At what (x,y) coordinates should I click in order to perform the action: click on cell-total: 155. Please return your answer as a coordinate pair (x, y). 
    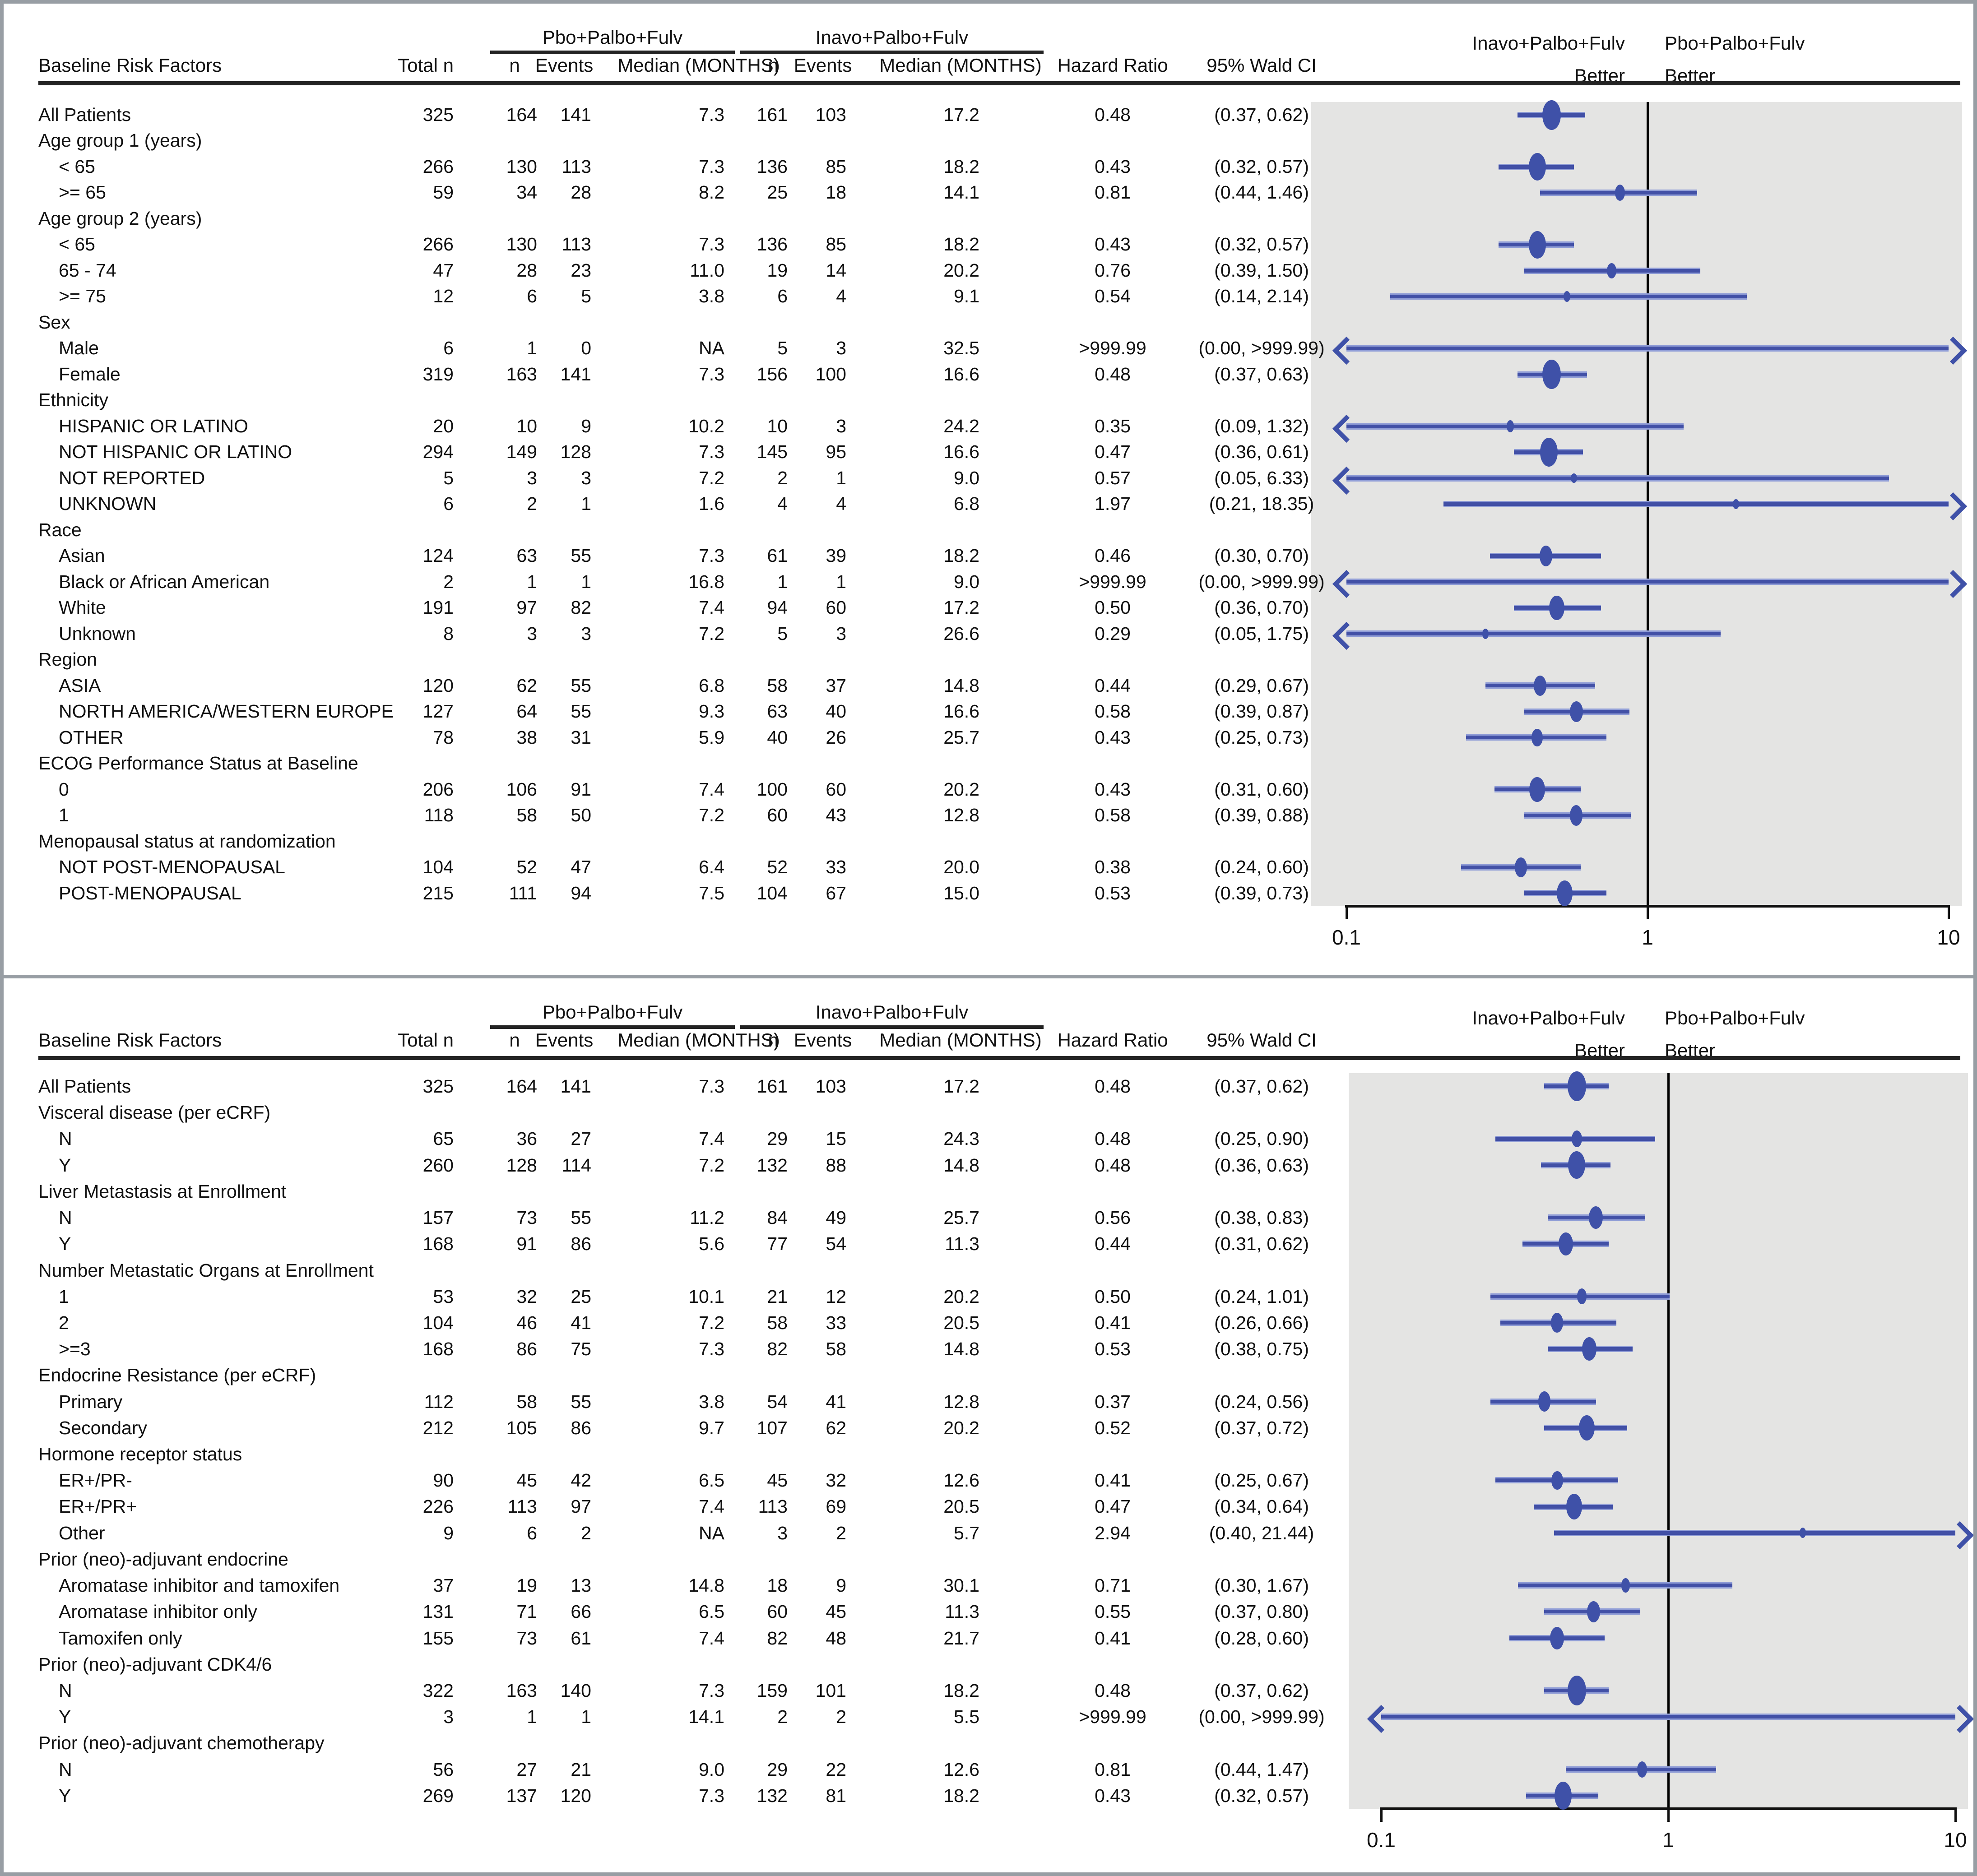
    Looking at the image, I should click on (438, 1638).